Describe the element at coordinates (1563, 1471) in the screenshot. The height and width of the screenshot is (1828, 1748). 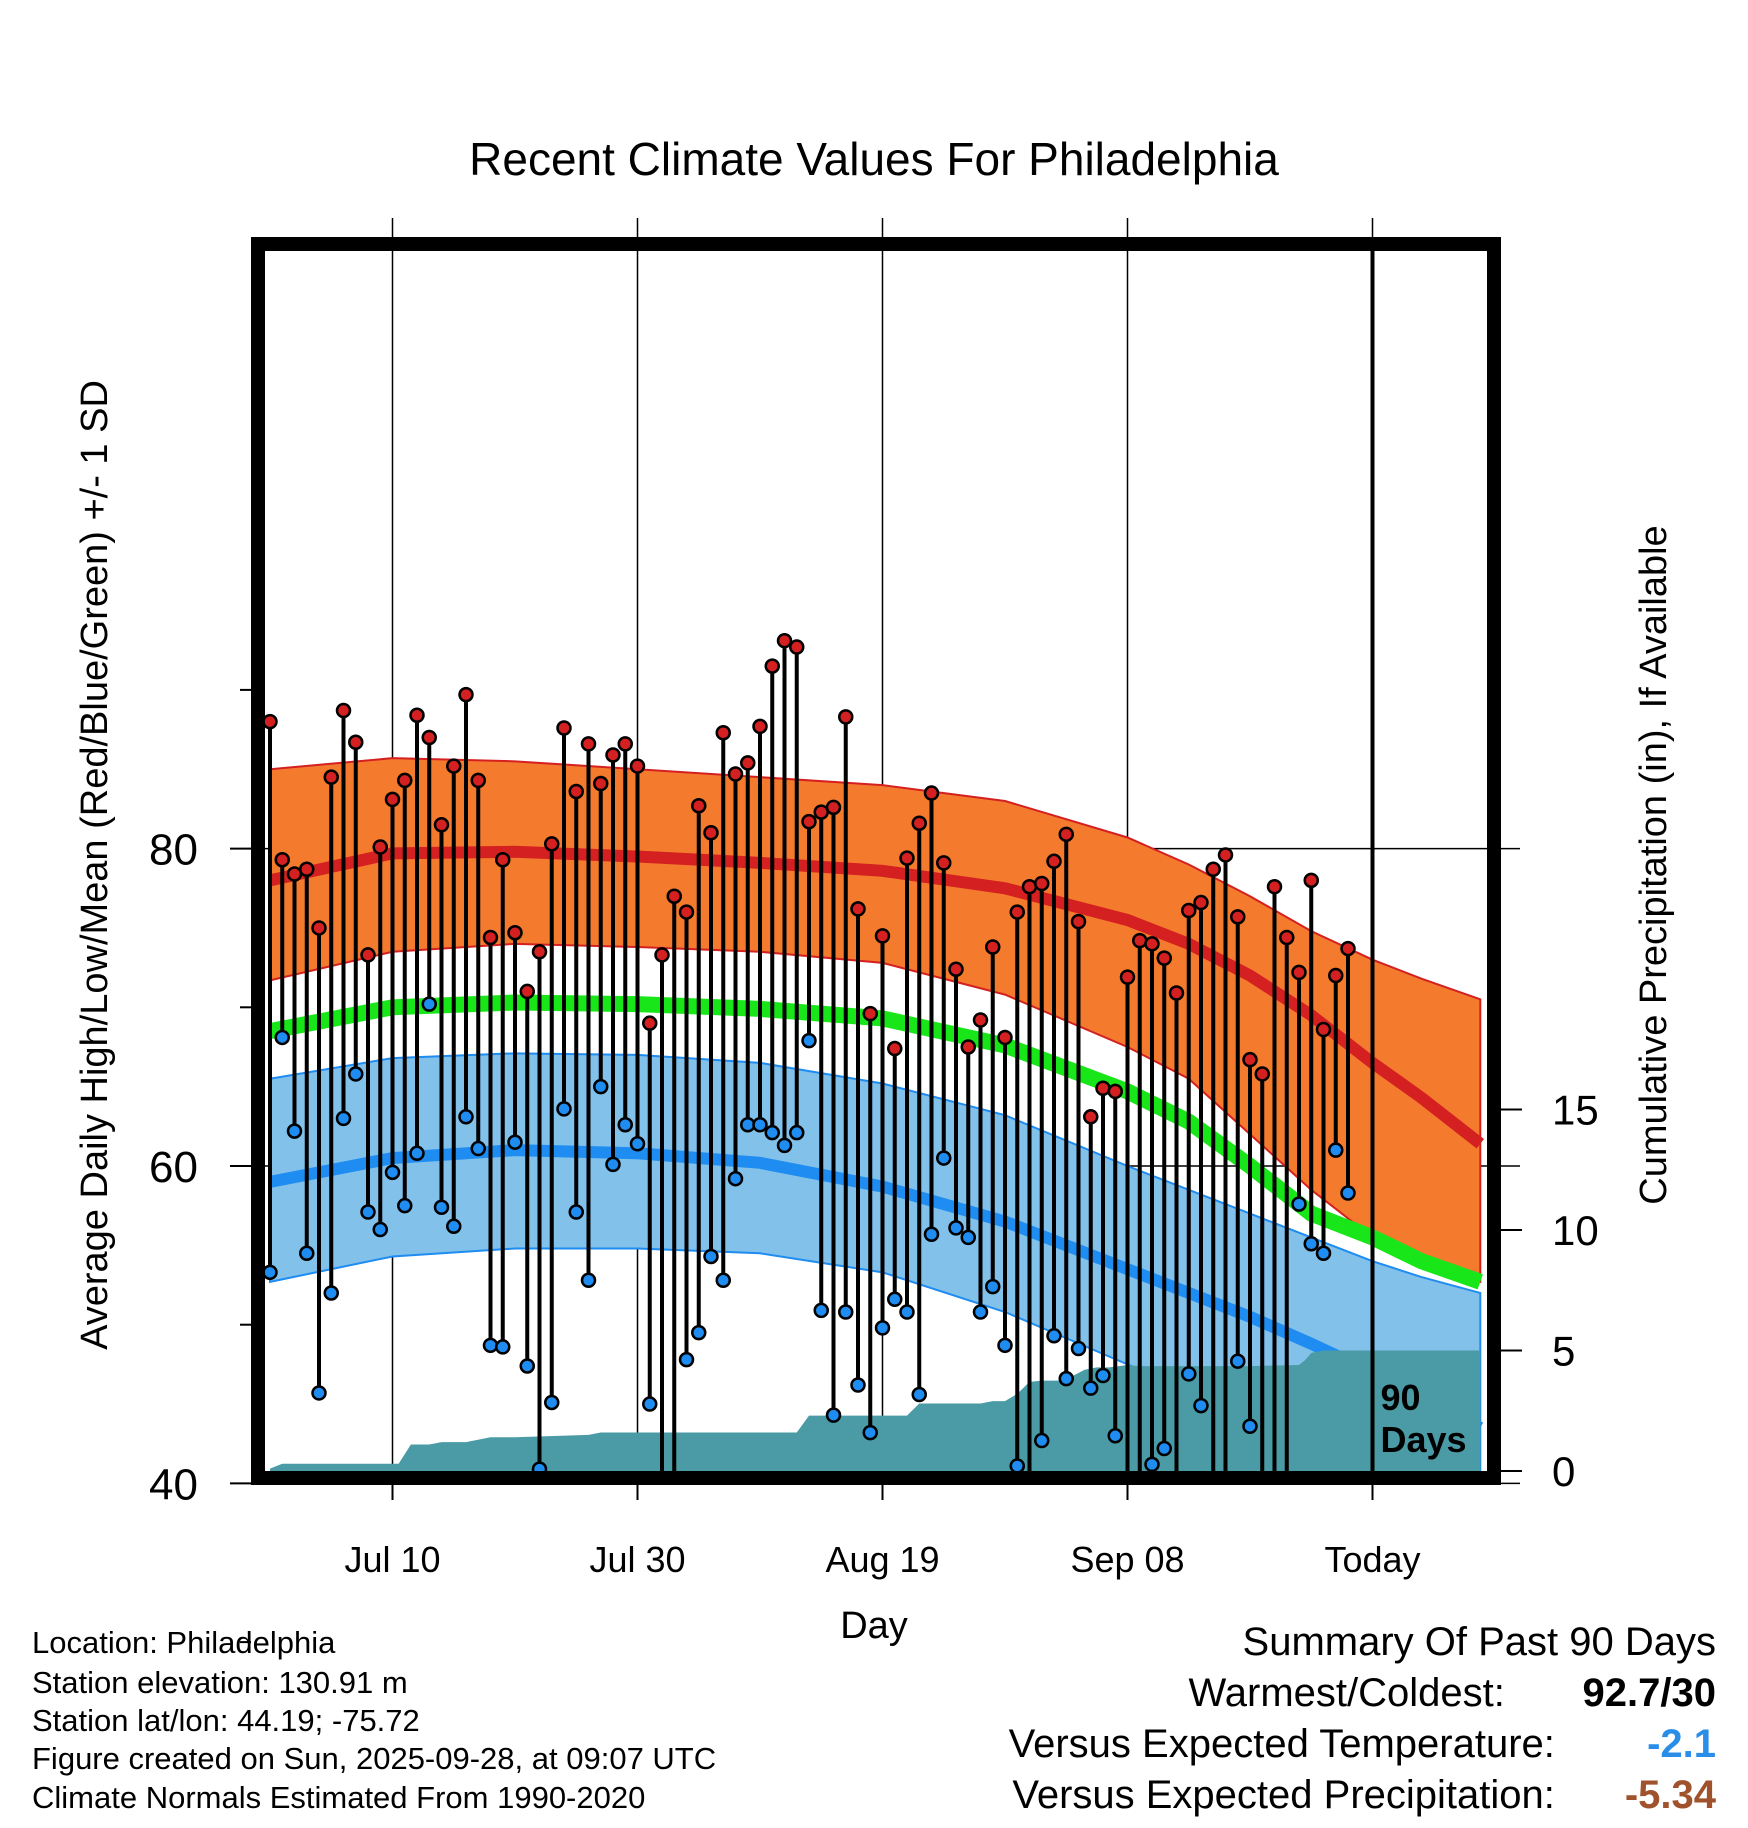
I see `precip-tick-label: 0` at that location.